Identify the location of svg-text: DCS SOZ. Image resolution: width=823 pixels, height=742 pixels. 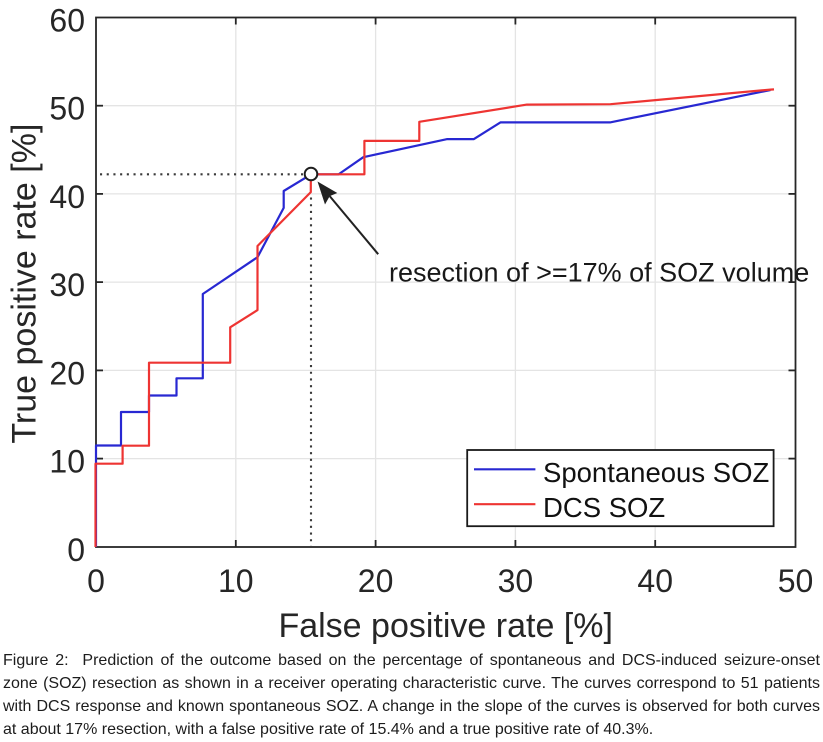
(604, 507).